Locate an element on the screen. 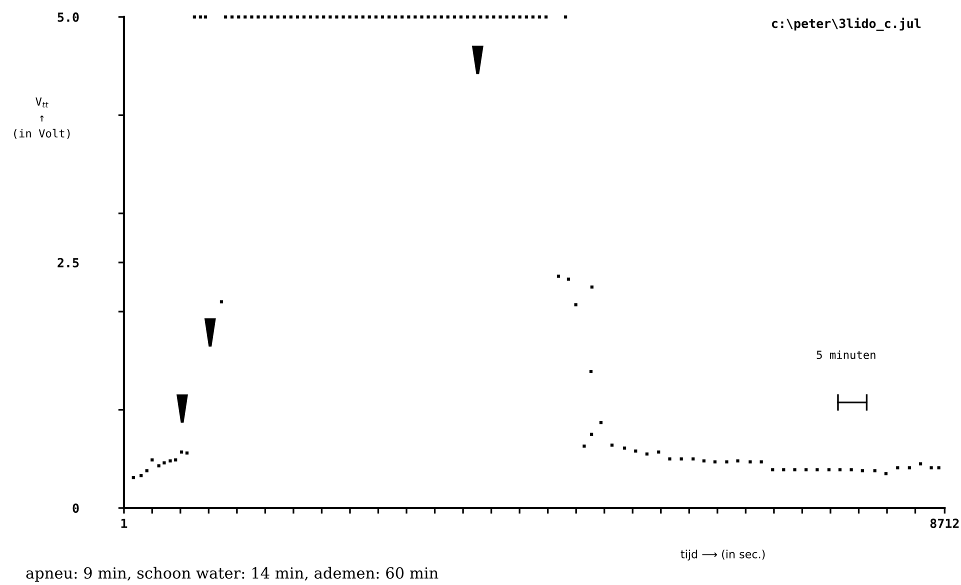 Image resolution: width=961 pixels, height=585 pixels. y-tick-label: 2.5 is located at coordinates (68, 263).